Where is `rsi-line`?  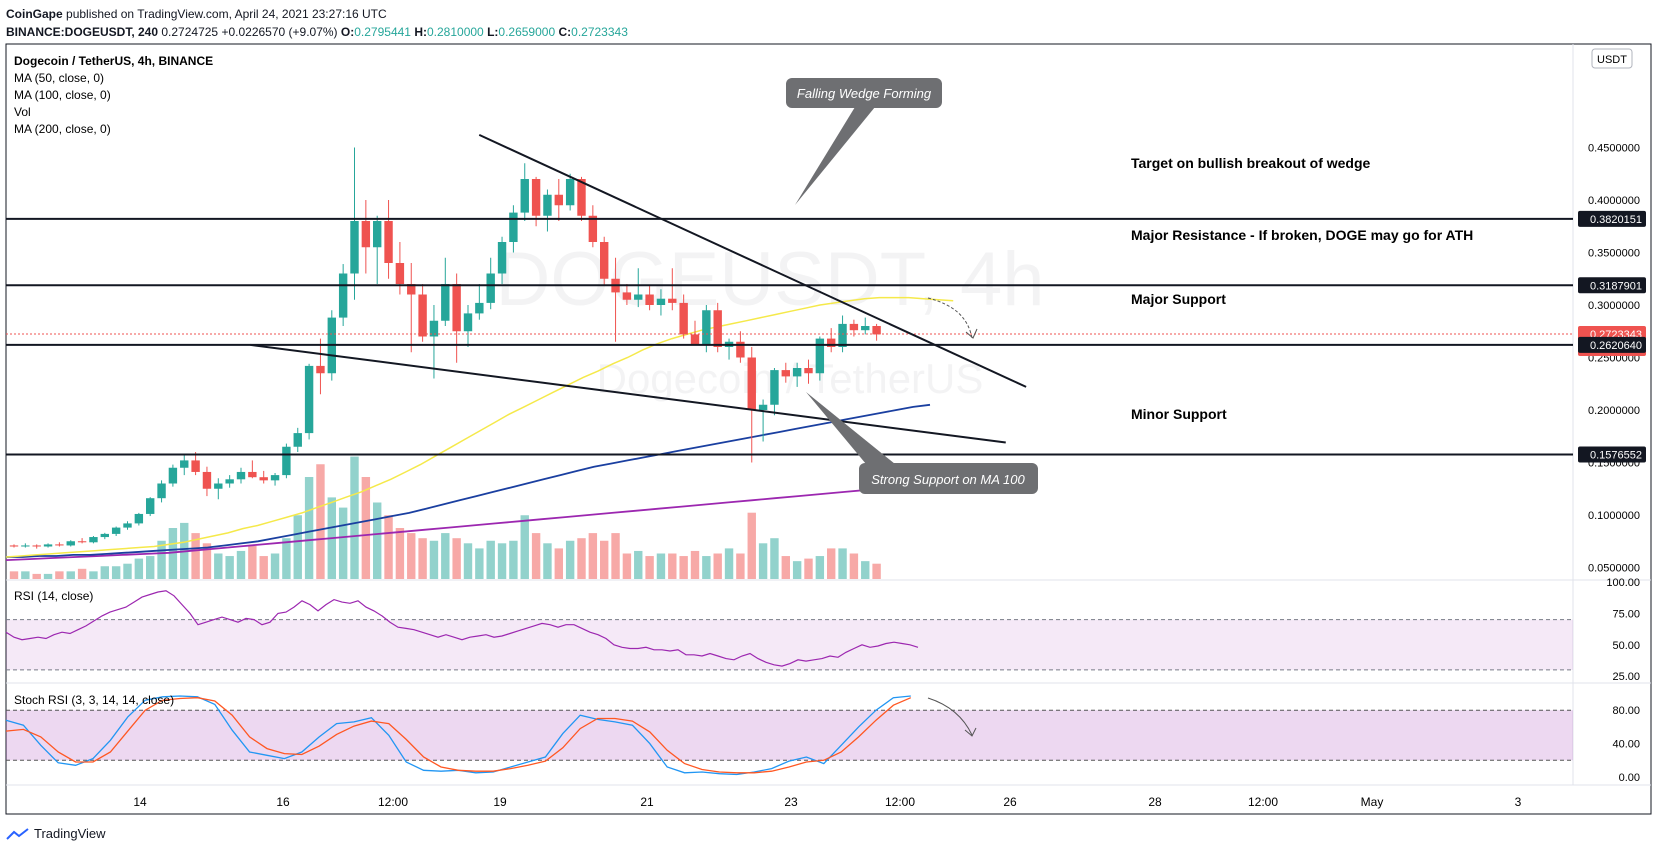 rsi-line is located at coordinates (462, 628).